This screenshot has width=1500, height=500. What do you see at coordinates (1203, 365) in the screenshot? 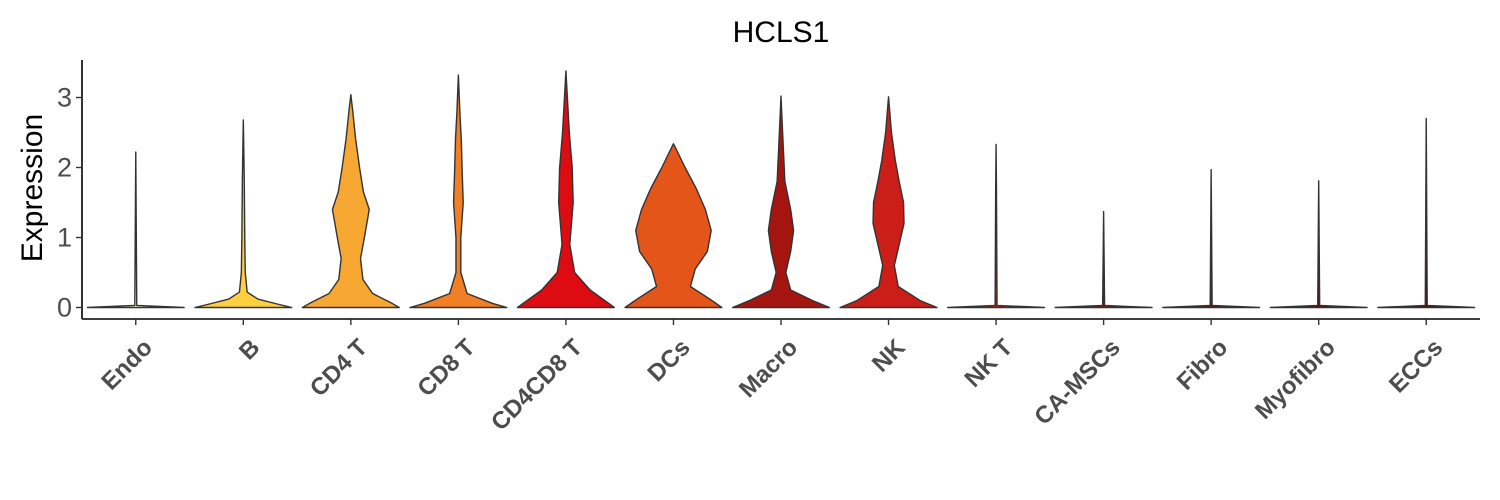
I see `x-tick-label: Fibro` at bounding box center [1203, 365].